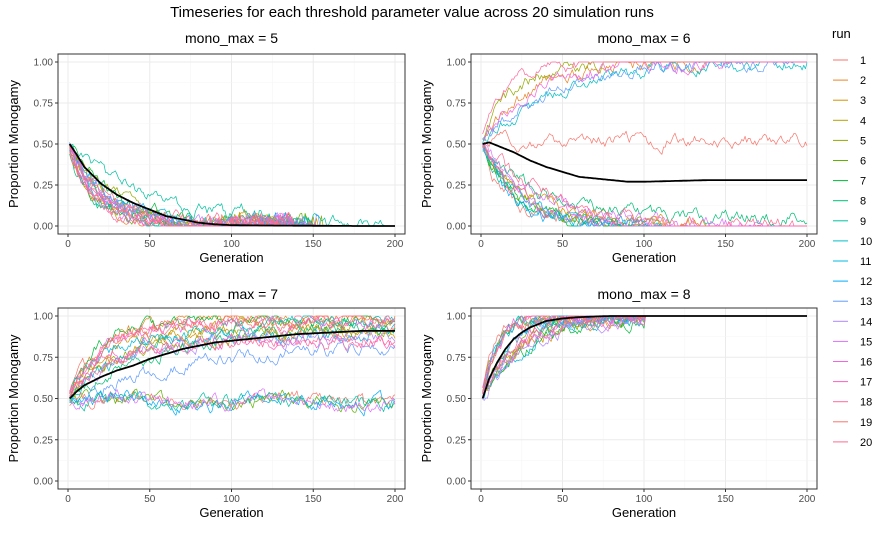 Image resolution: width=883 pixels, height=538 pixels. Describe the element at coordinates (852, 421) in the screenshot. I see `legend-item-19: 19` at that location.